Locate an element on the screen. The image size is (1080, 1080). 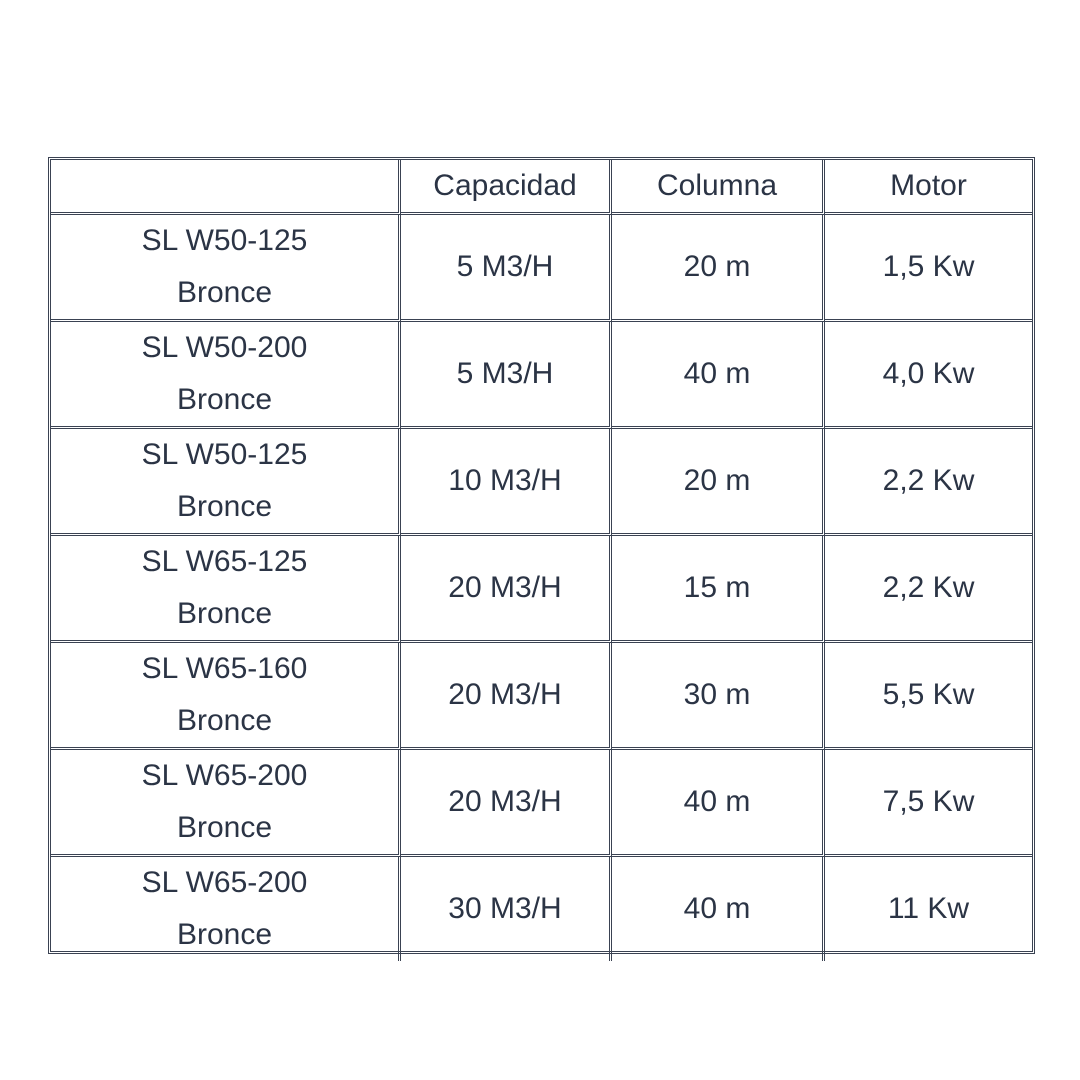
columna-cell-text: 15 m is located at coordinates (717, 587).